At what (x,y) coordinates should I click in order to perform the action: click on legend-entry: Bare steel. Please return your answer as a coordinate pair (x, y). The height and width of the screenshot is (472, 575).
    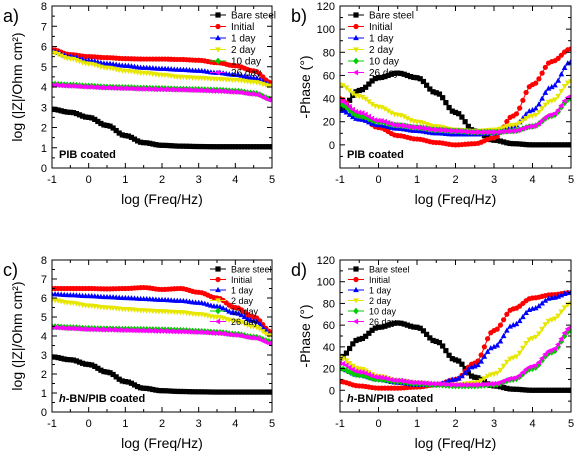
    Looking at the image, I should click on (391, 16).